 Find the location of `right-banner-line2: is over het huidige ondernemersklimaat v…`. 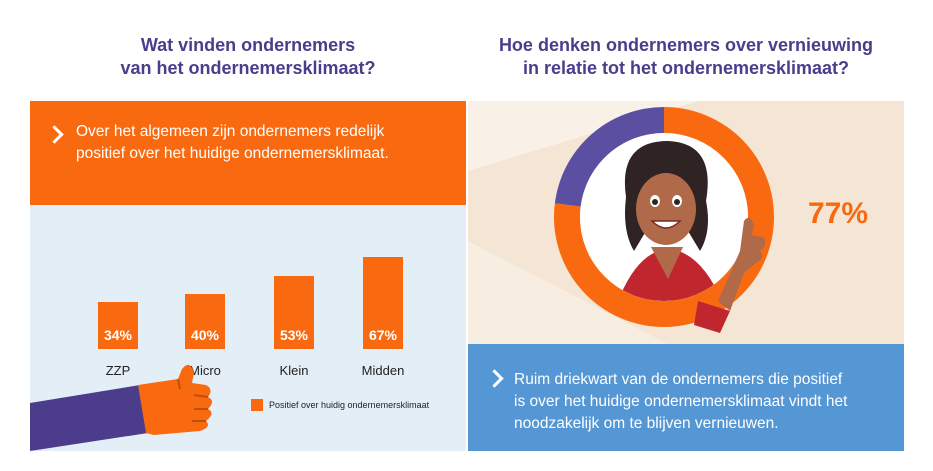

right-banner-line2: is over het huidige ondernemersklimaat v… is located at coordinates (681, 401).